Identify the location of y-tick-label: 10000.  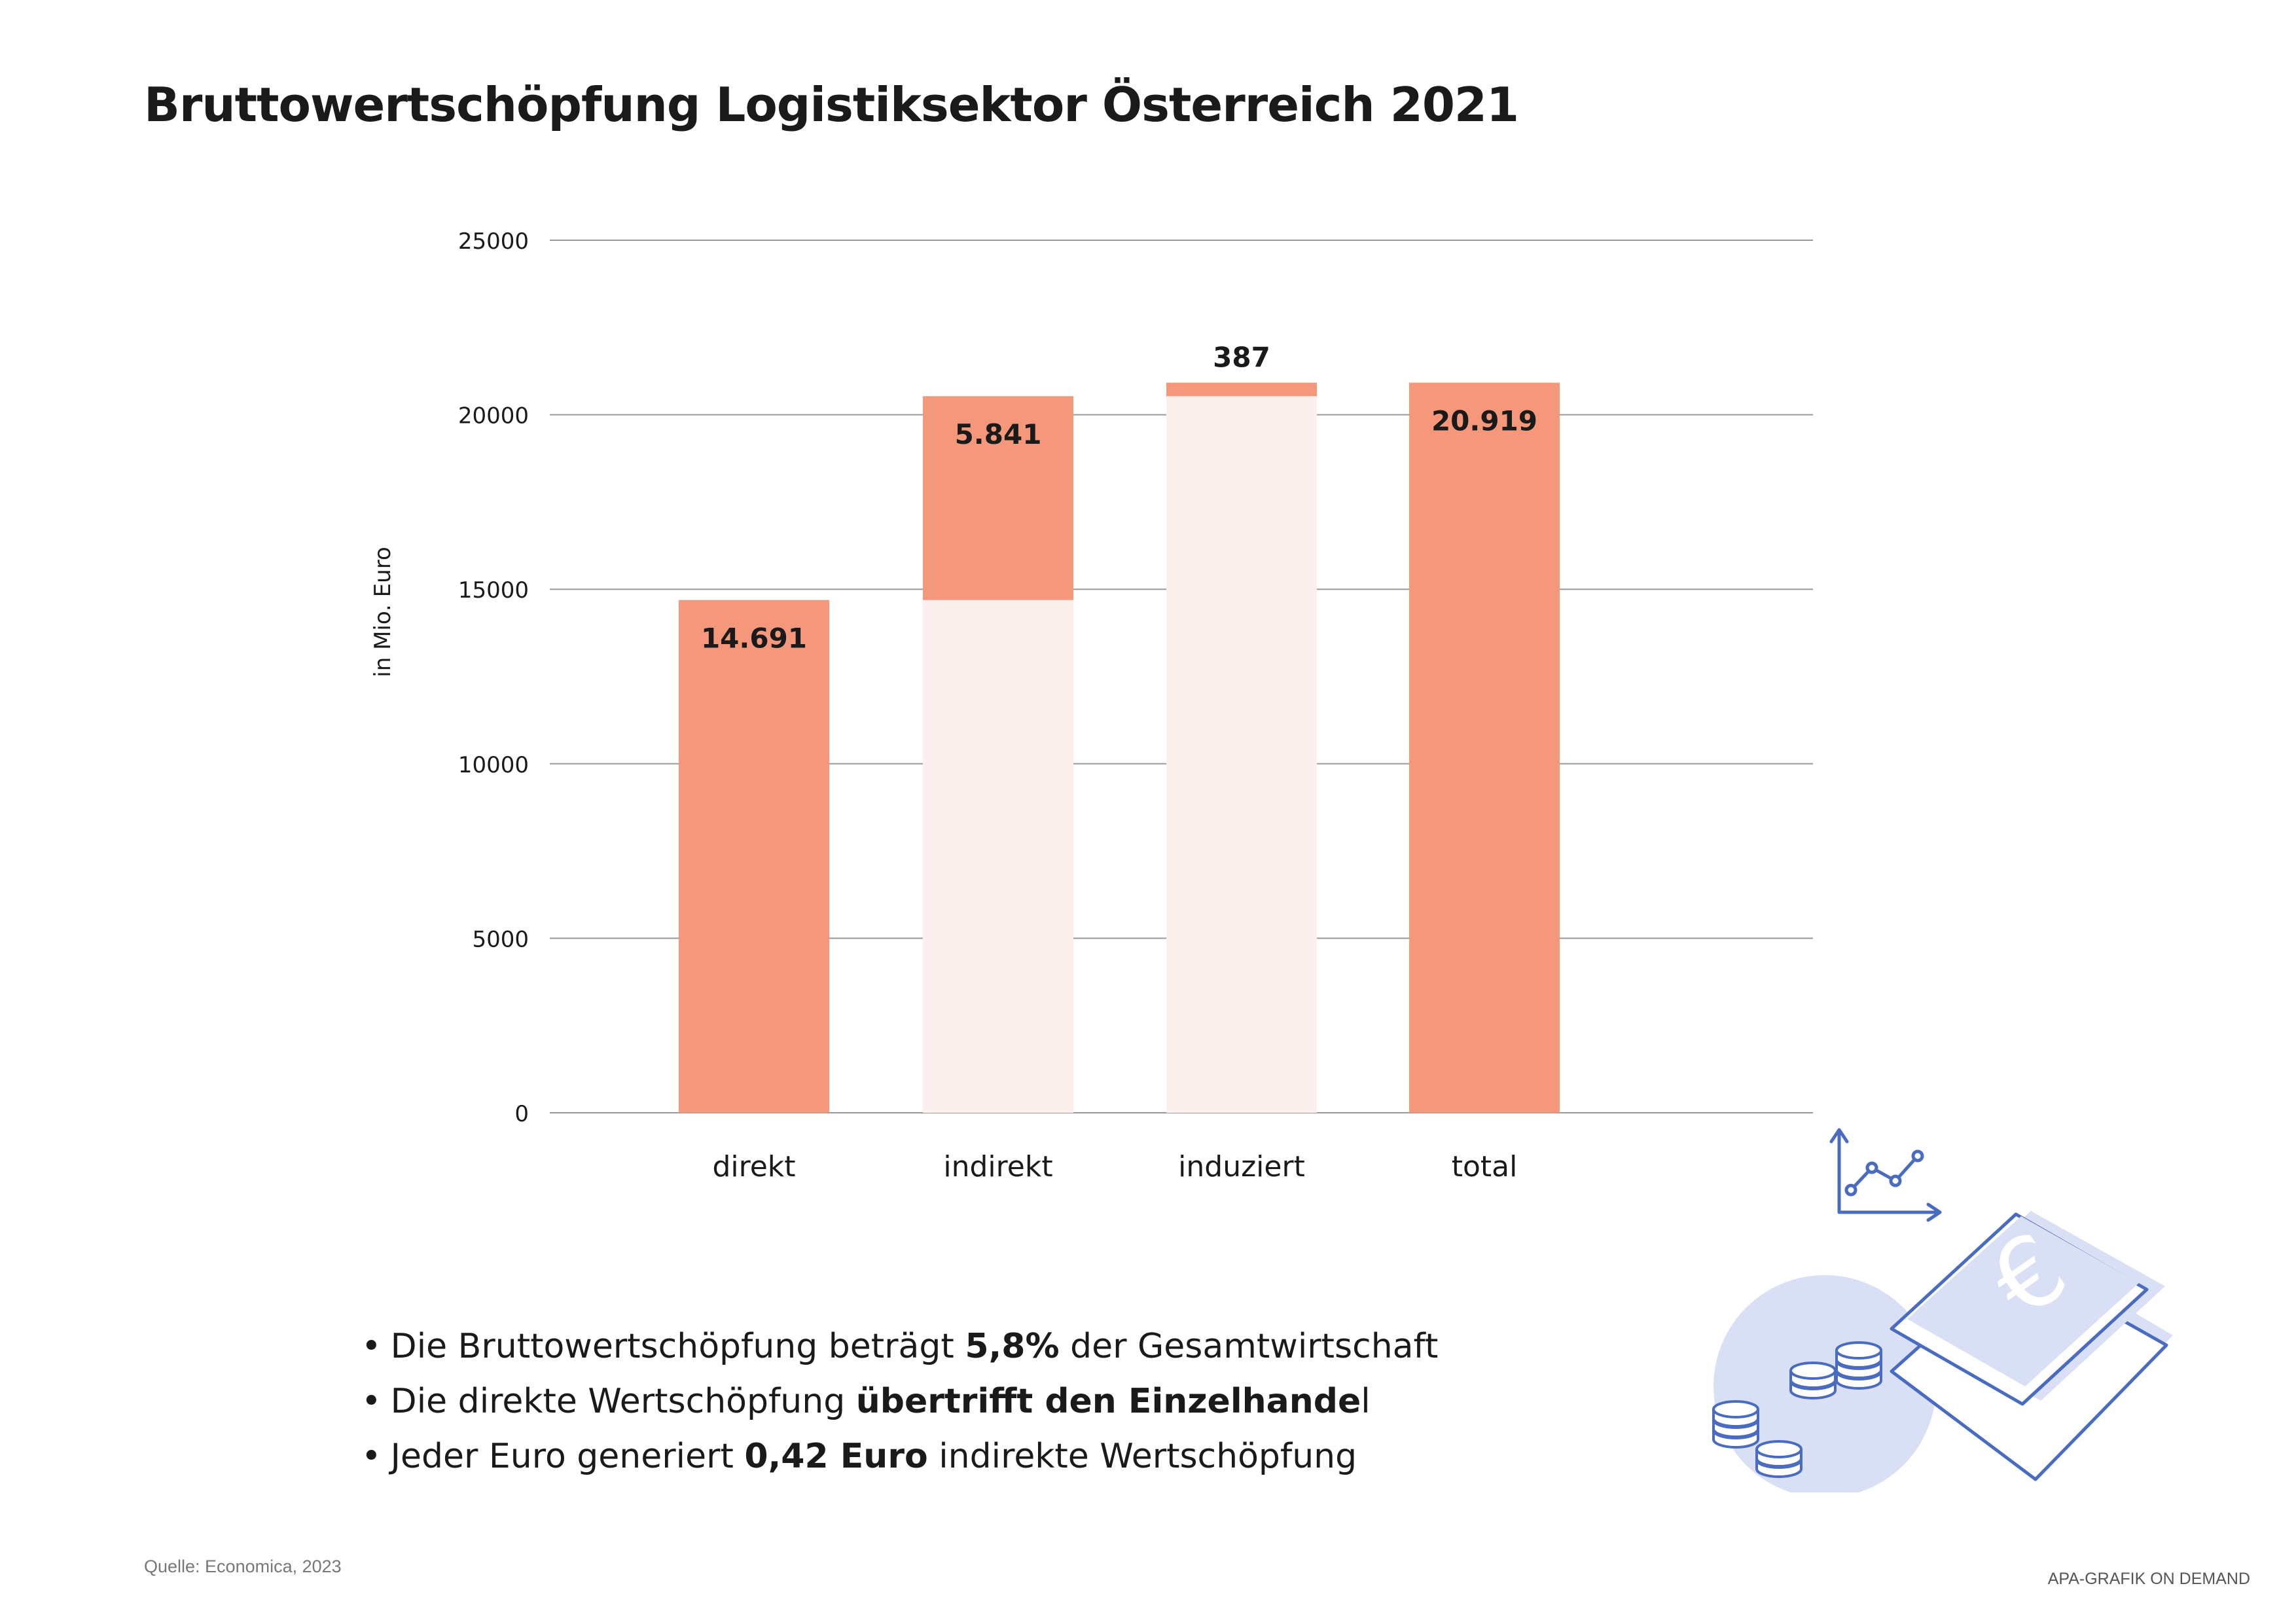
(493, 765).